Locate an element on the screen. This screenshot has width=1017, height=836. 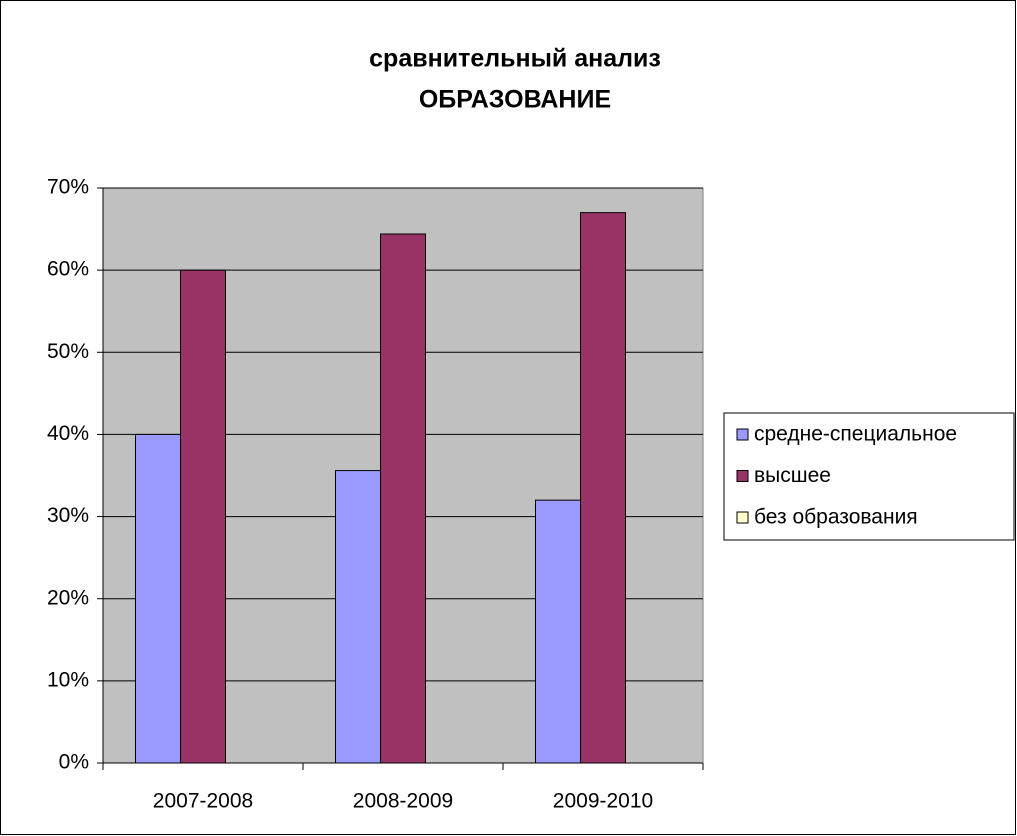
x-tick-label: 2008-2009 is located at coordinates (403, 801).